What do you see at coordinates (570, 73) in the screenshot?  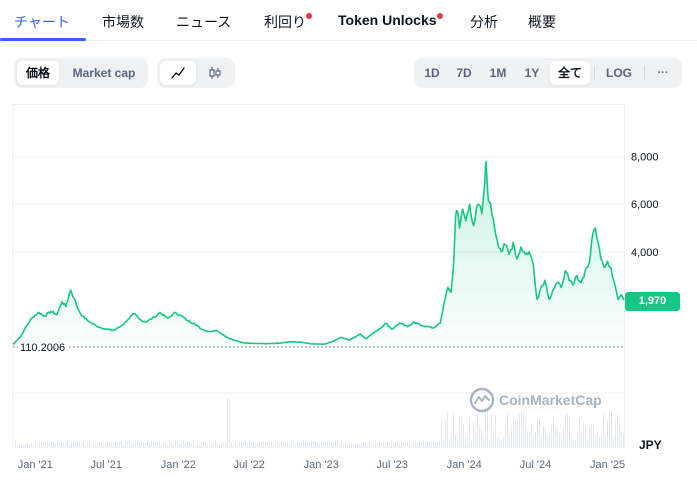 I see `range-all-button: 全て` at bounding box center [570, 73].